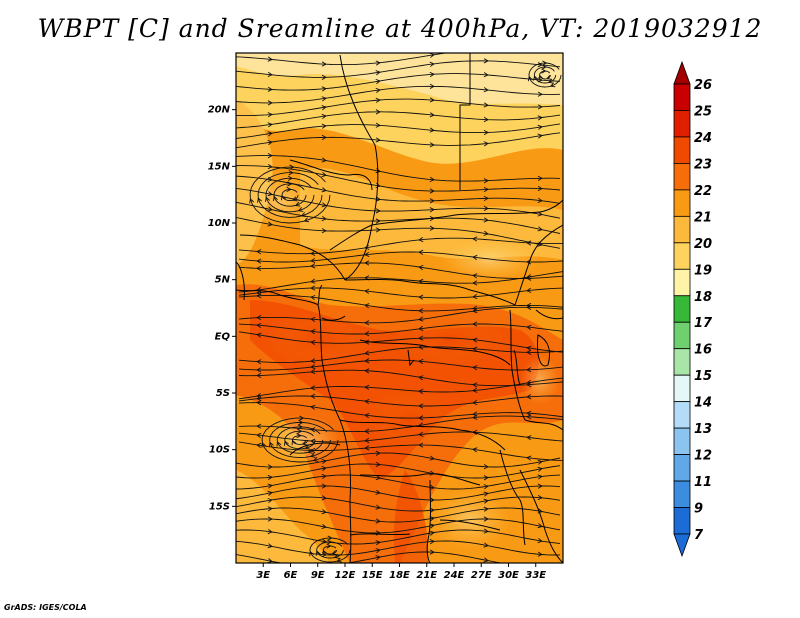 Image resolution: width=800 pixels, height=618 pixels. I want to click on colorbar-label: 14, so click(703, 403).